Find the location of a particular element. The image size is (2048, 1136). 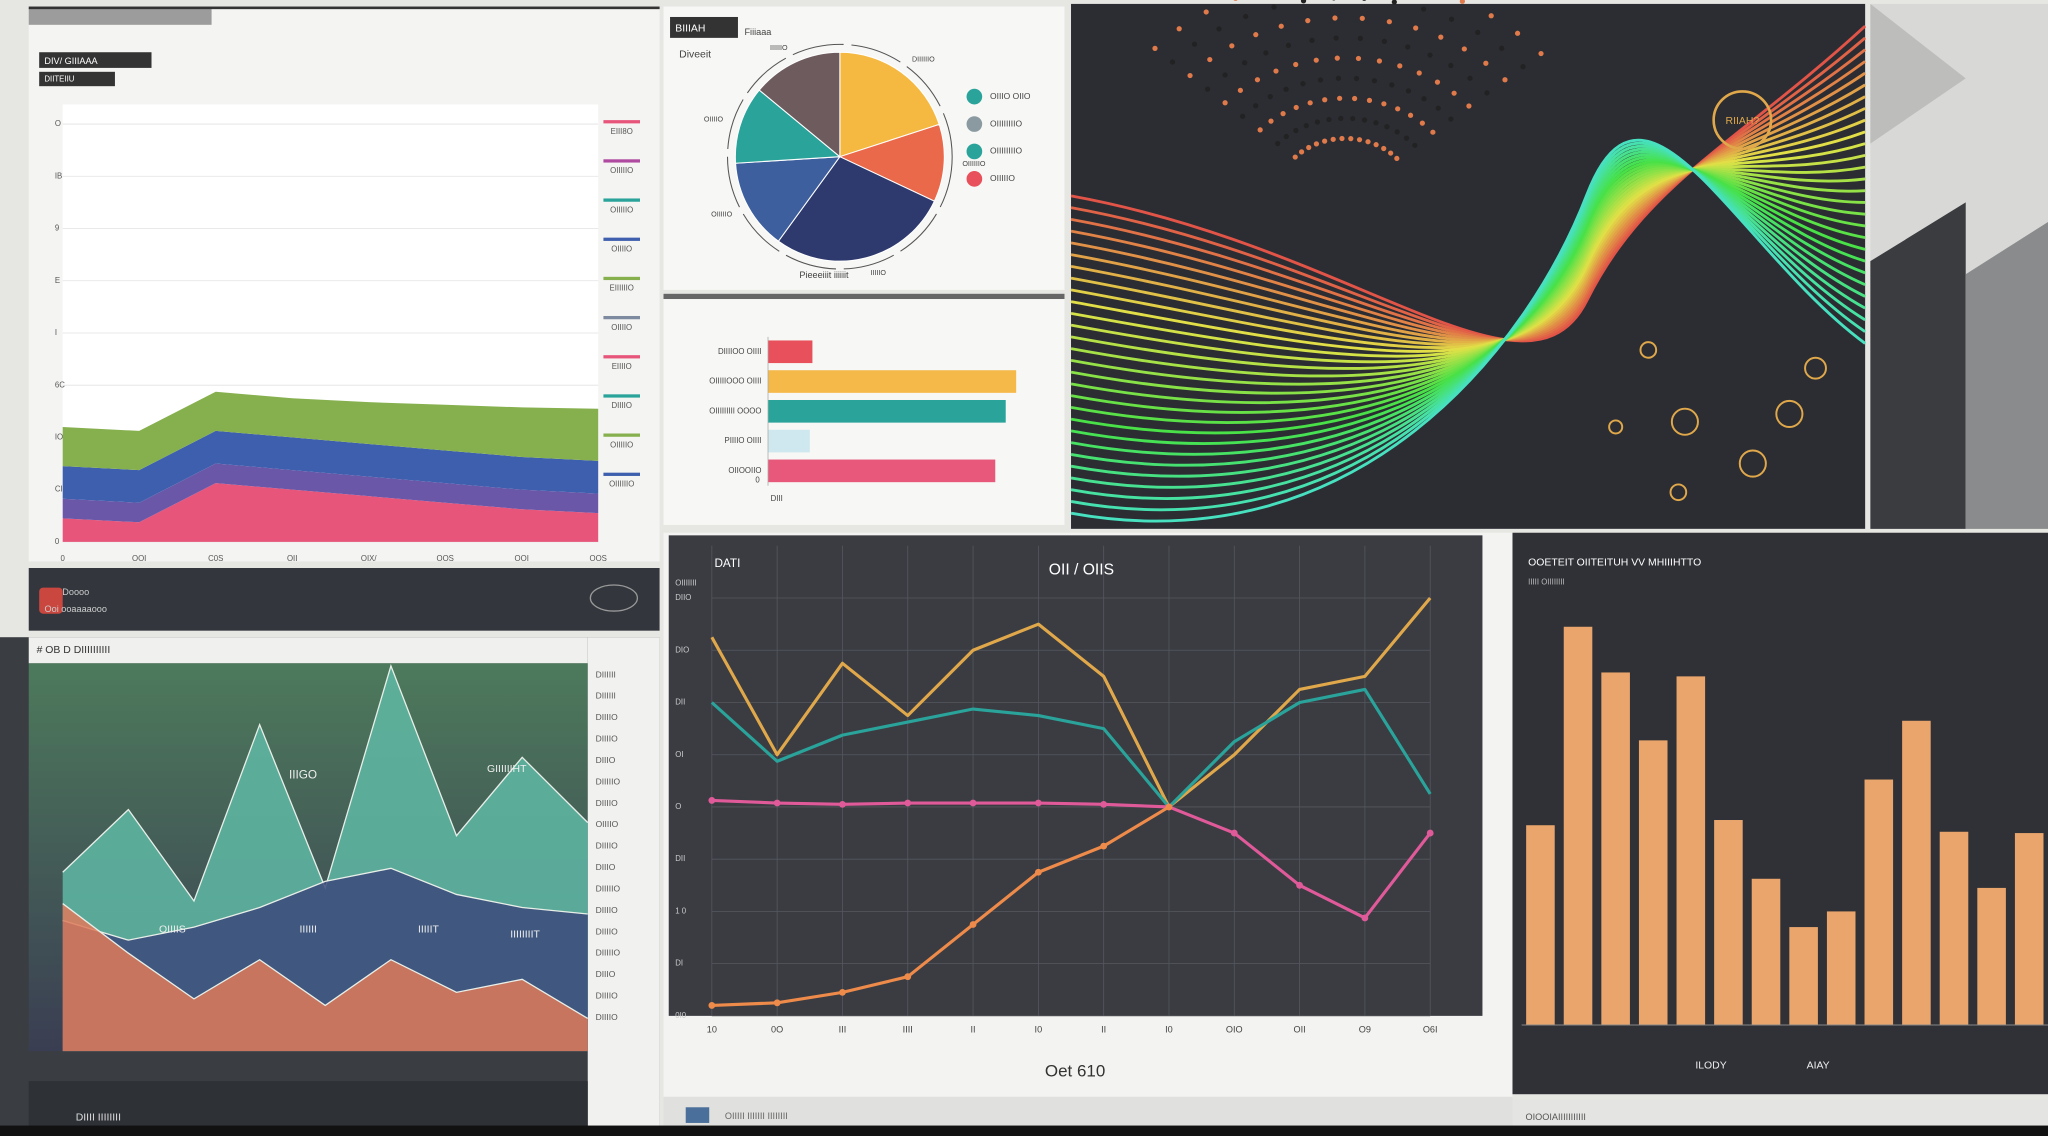

footer-text: OIIIII IIIIIII IIIIIIII is located at coordinates (756, 1116).